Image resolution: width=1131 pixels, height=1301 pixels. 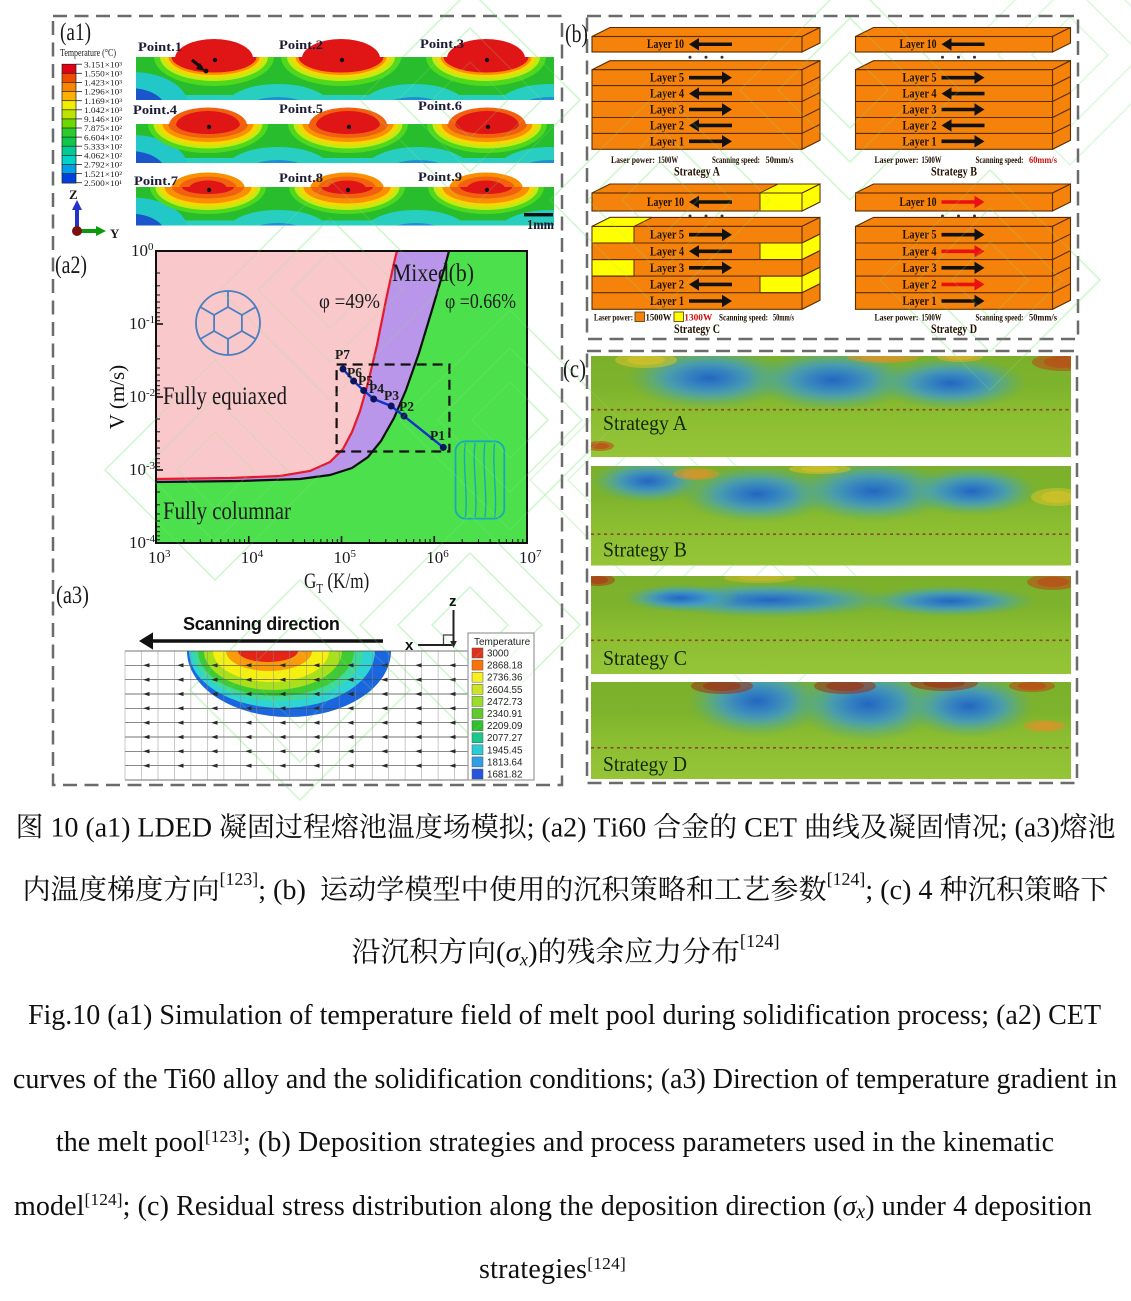 I want to click on svg-text: 1945.45, so click(x=505, y=750).